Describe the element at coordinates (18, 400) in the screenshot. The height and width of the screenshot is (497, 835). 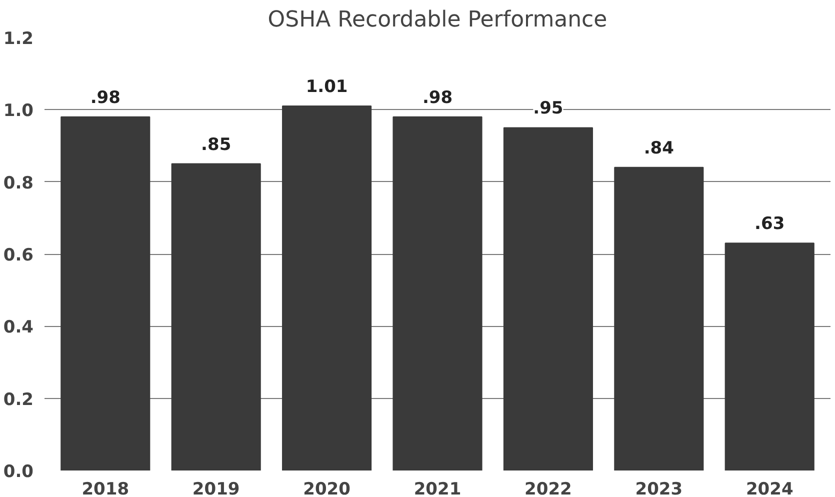
I see `y-tick-label: 0.2` at that location.